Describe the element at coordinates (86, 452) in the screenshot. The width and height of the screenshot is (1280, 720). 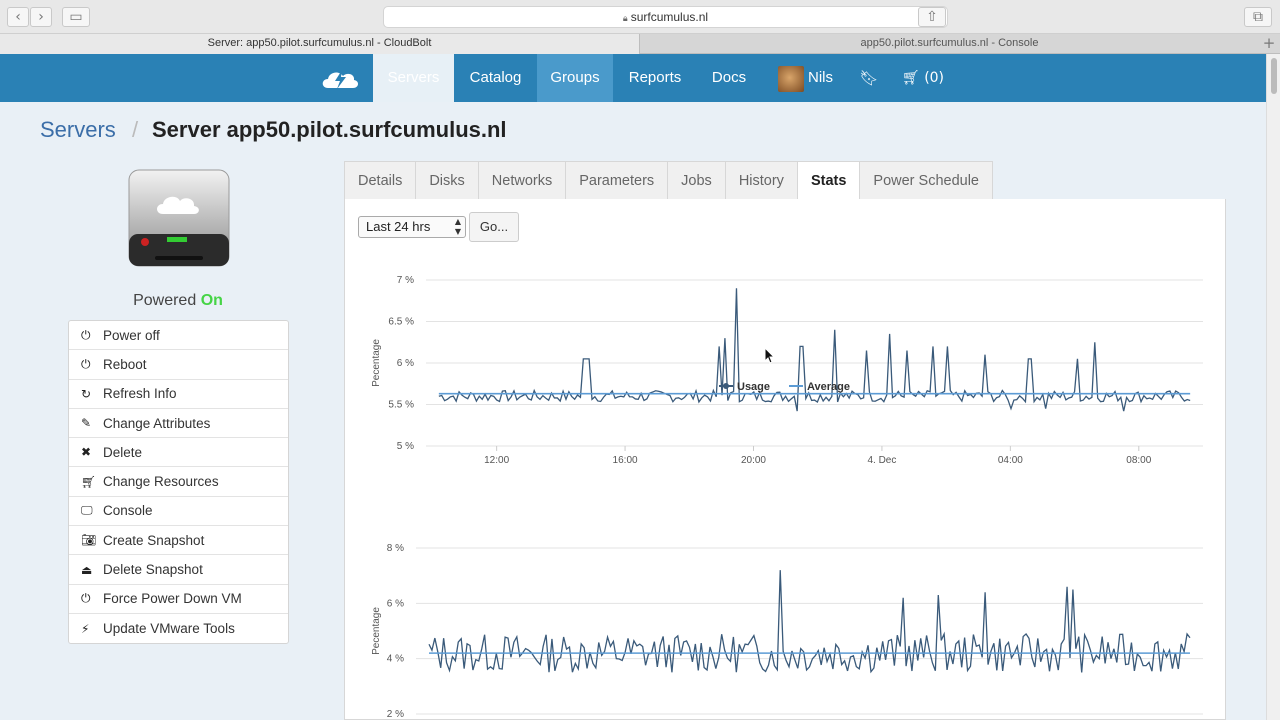
I see `x-icon: ✖` at that location.